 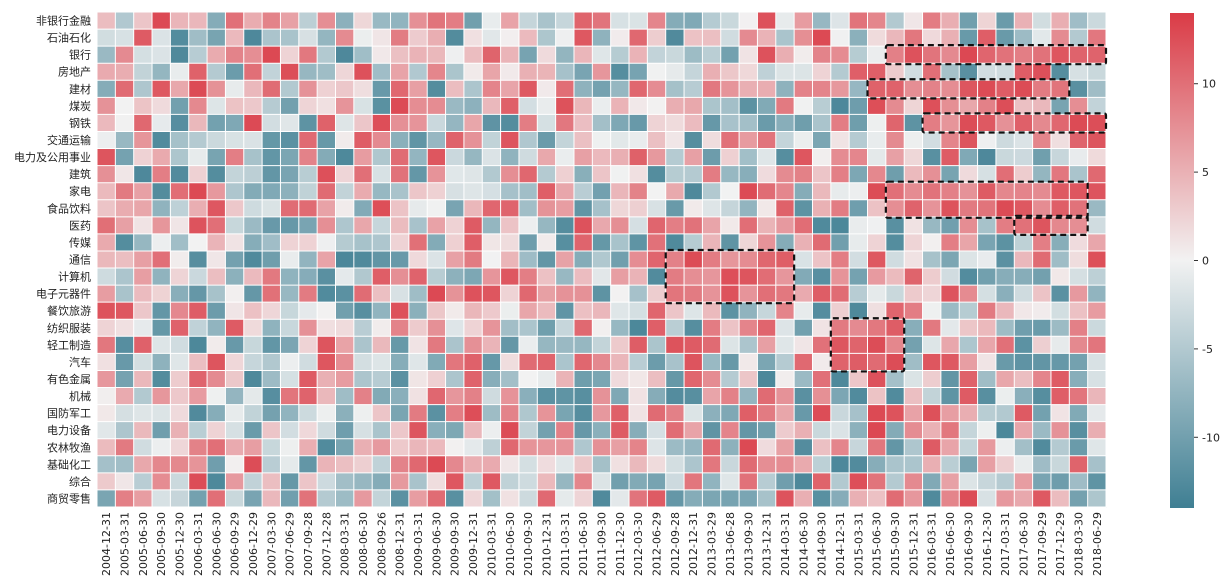 I want to click on x-tick-label: 2005-06-30, so click(x=143, y=544).